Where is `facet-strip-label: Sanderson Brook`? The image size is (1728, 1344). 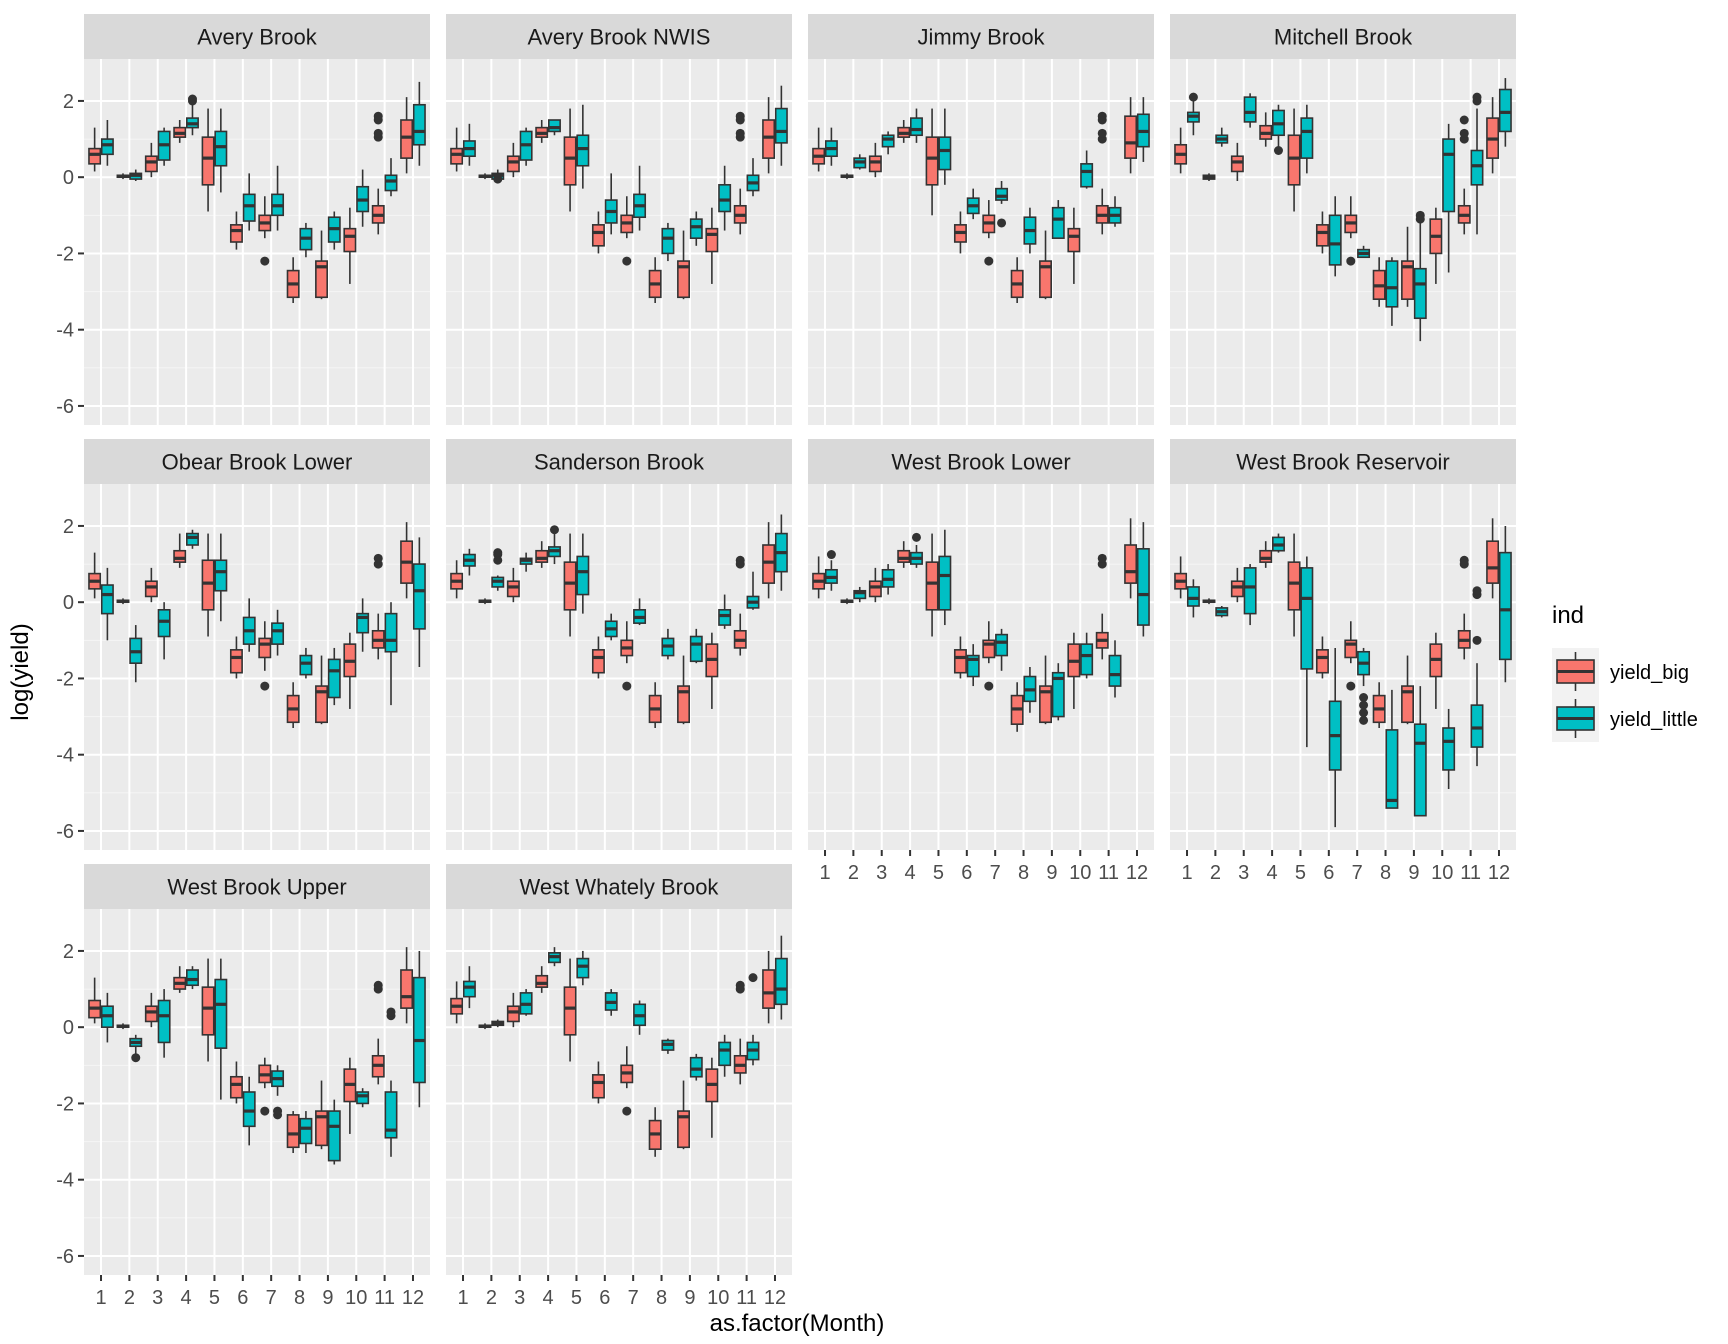
facet-strip-label: Sanderson Brook is located at coordinates (619, 462).